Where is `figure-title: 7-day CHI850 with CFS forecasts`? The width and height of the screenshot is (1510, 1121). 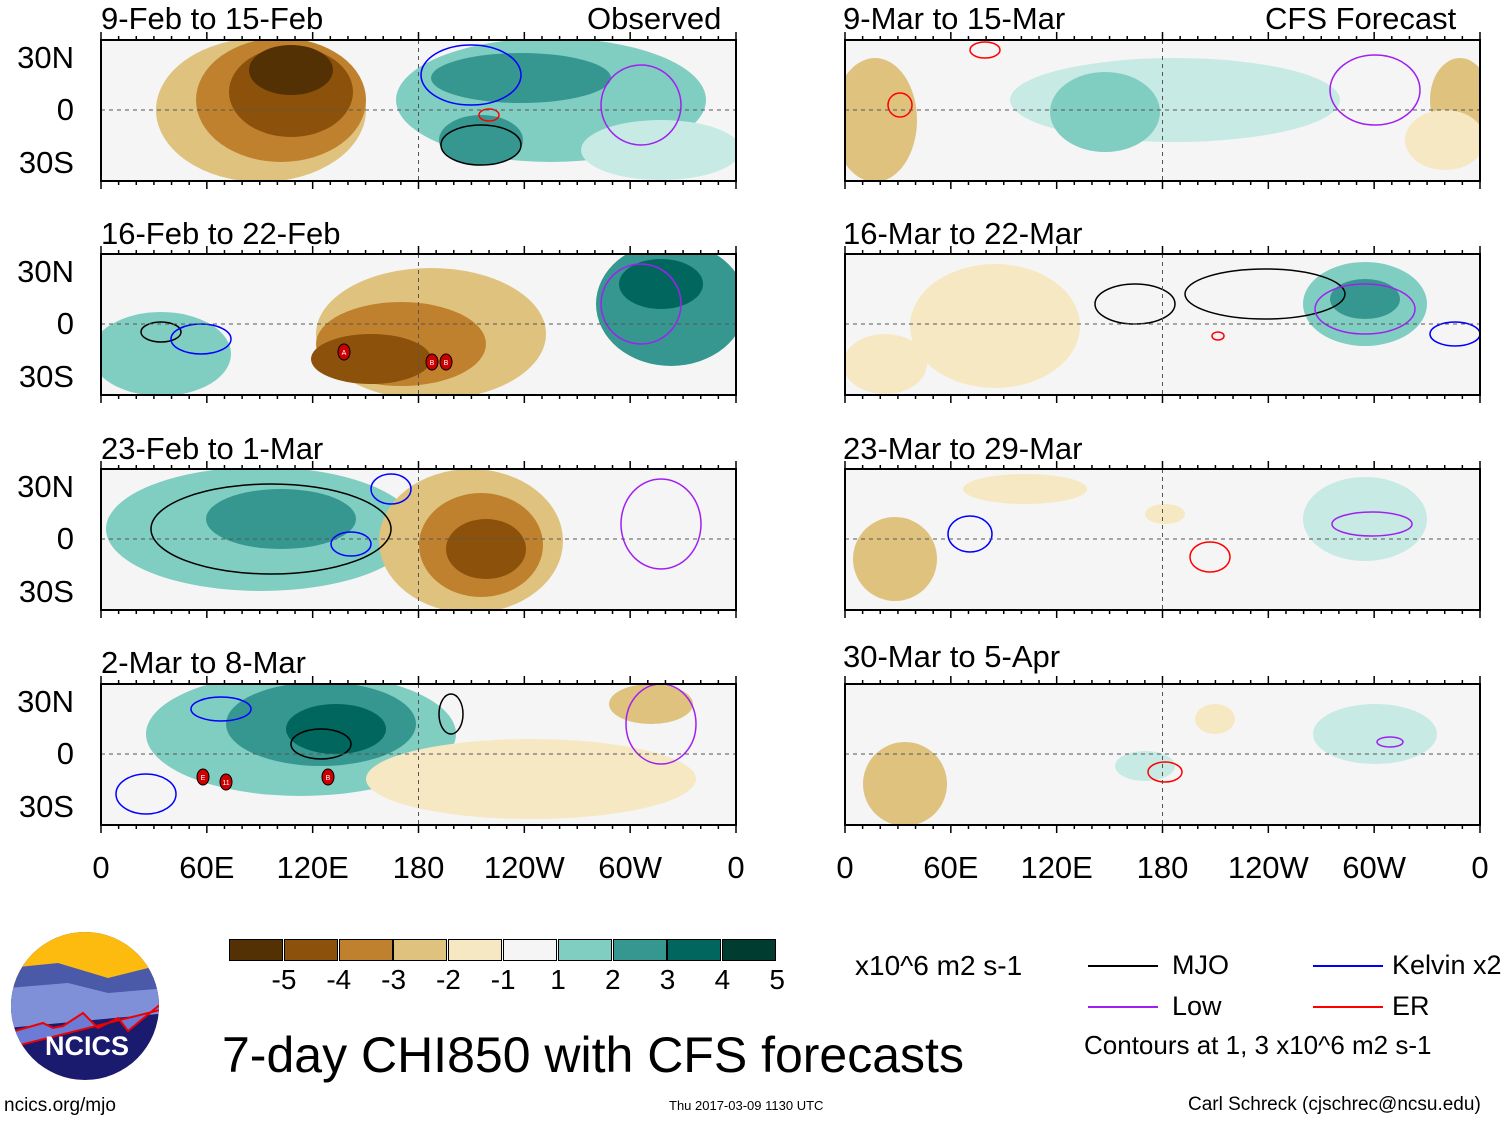
figure-title: 7-day CHI850 with CFS forecasts is located at coordinates (593, 1055).